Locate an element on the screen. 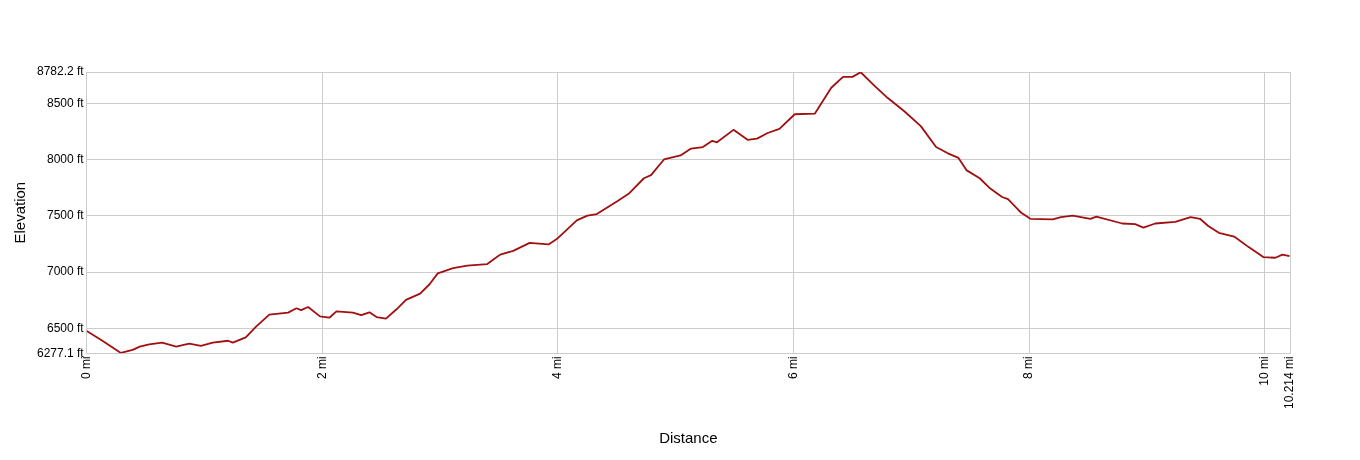  x-axis-title: Distance is located at coordinates (688, 438).